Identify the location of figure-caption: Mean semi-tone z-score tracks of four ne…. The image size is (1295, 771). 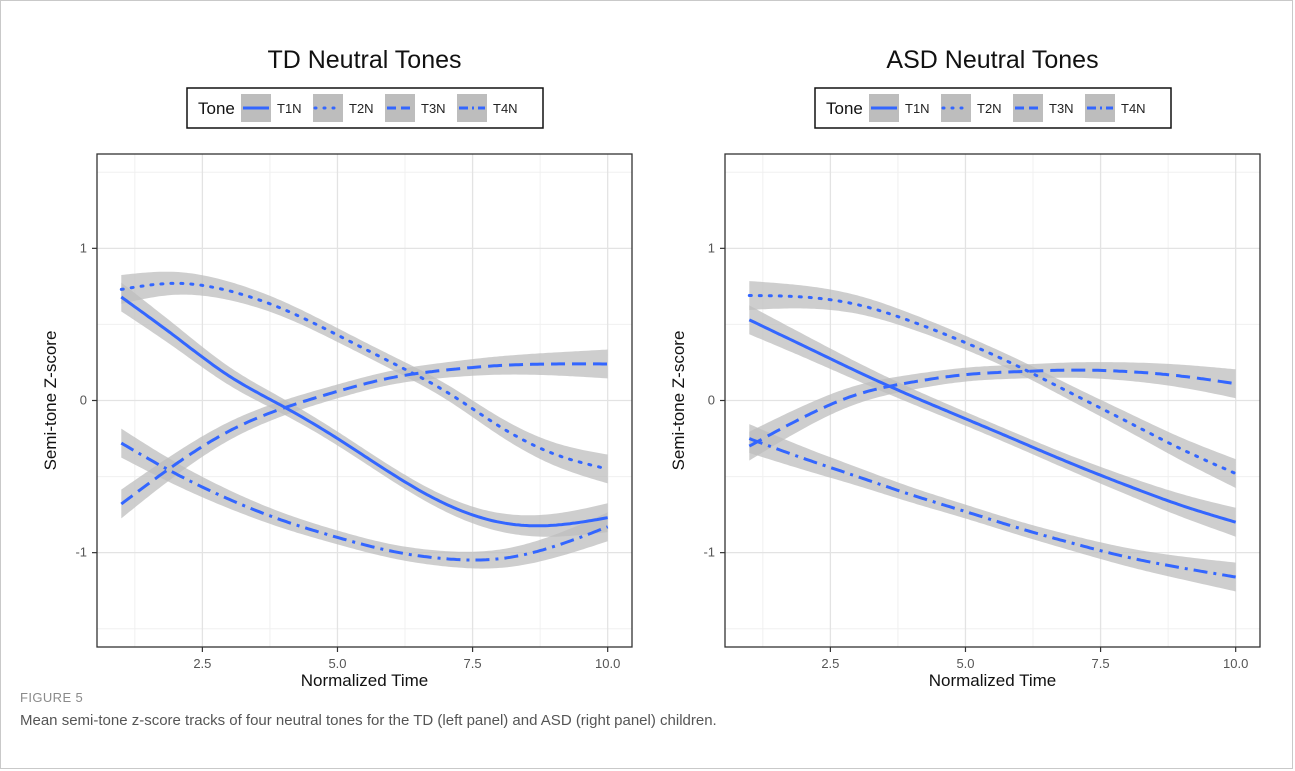
(368, 720).